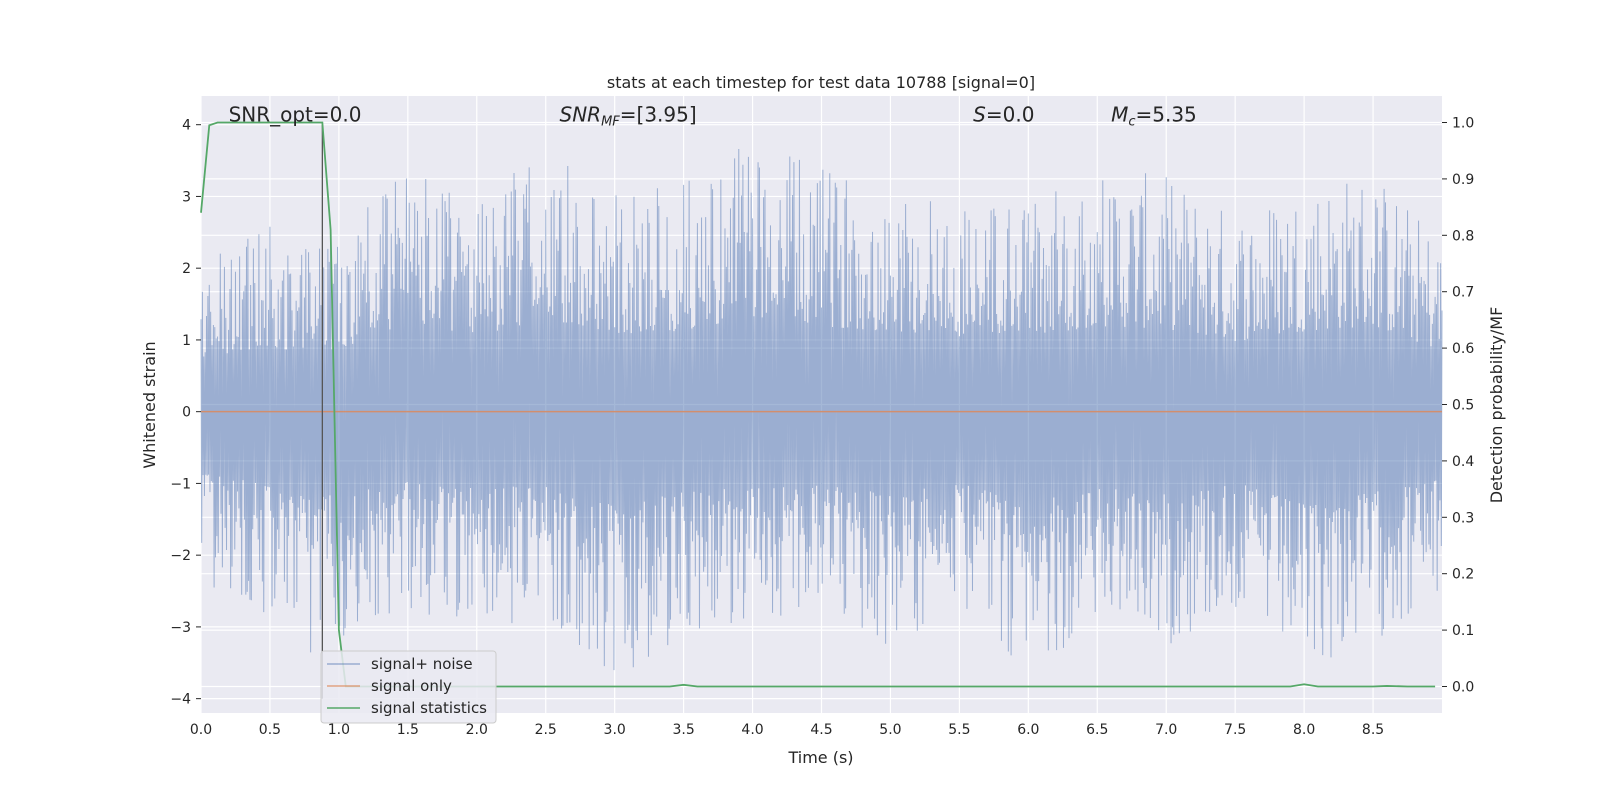  What do you see at coordinates (186, 413) in the screenshot?
I see `y-tick-label: 0` at bounding box center [186, 413].